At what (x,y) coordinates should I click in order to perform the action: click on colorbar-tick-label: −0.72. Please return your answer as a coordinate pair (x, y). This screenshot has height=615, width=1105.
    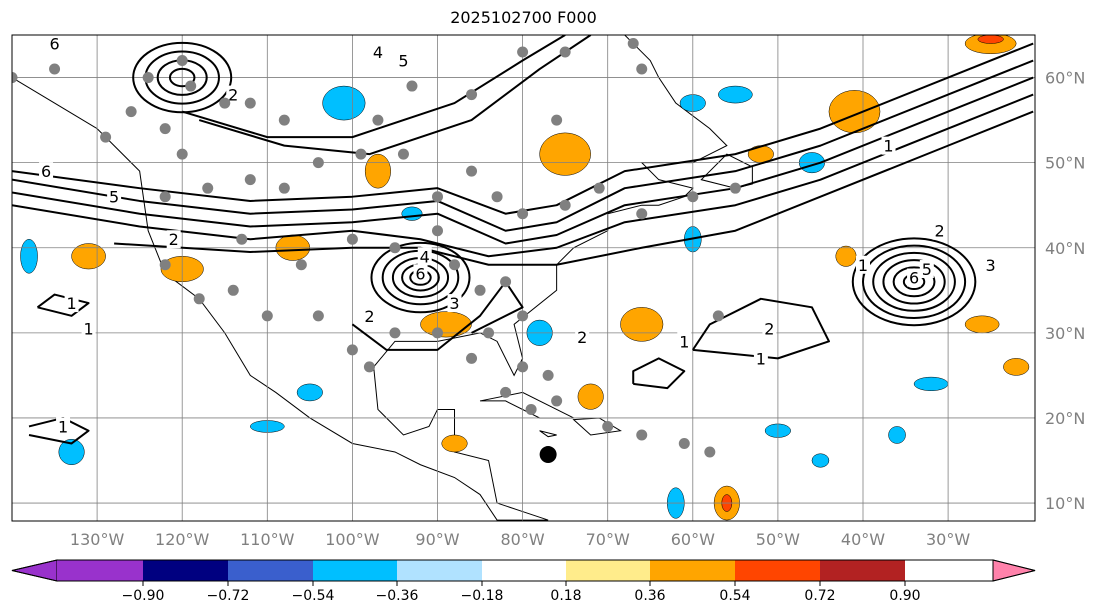
    Looking at the image, I should click on (228, 596).